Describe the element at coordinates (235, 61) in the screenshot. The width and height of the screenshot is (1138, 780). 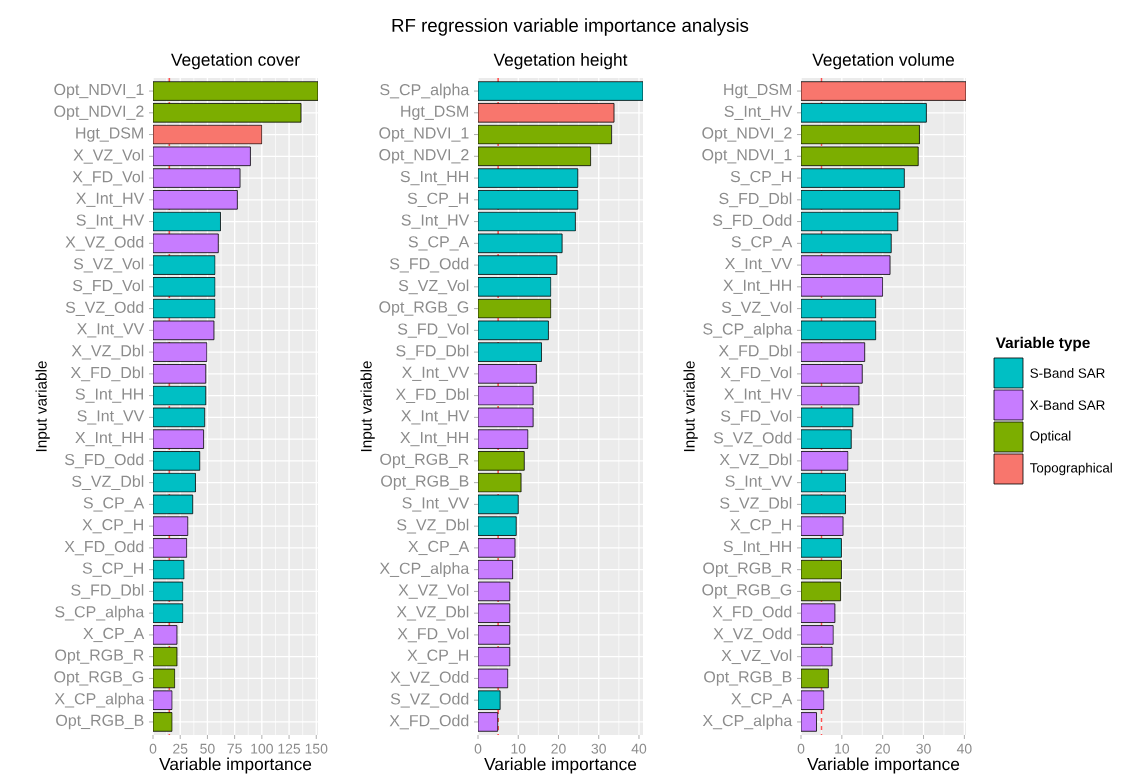
I see `chart-title: Vegetation cover` at that location.